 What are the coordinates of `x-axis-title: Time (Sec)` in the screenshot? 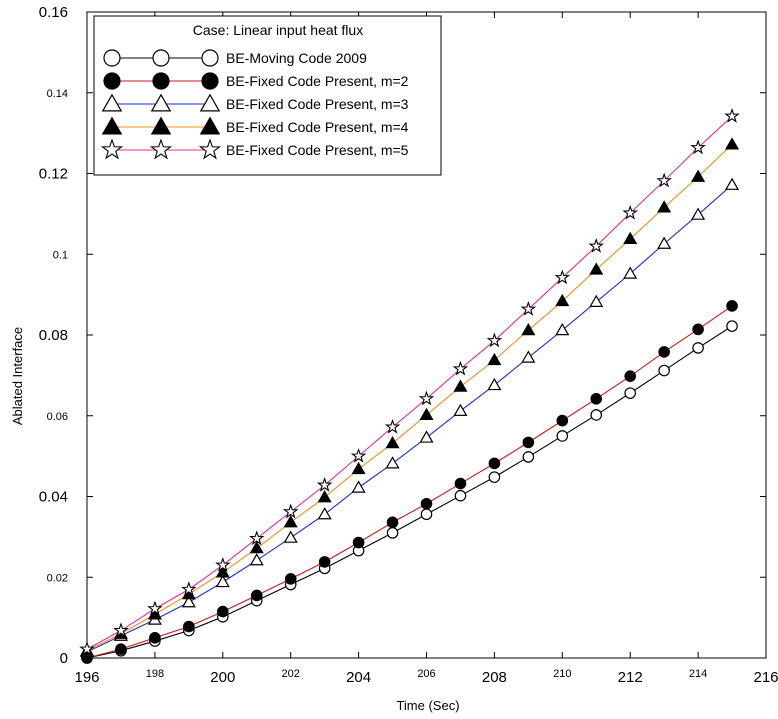 It's located at (427, 705).